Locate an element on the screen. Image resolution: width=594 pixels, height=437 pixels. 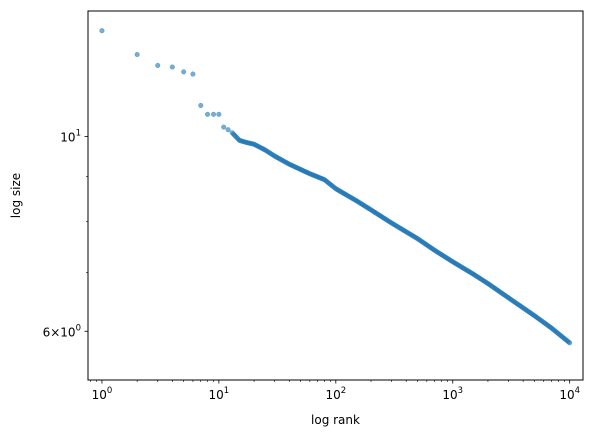
x-tick-label: 10² is located at coordinates (335, 394).